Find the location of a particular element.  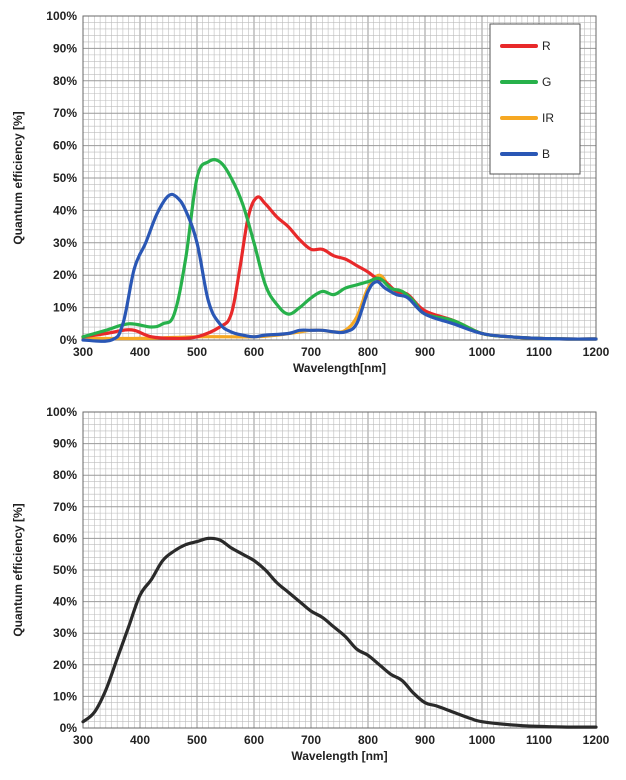

x-axis-title: Wavelength [nm] is located at coordinates (339, 756).